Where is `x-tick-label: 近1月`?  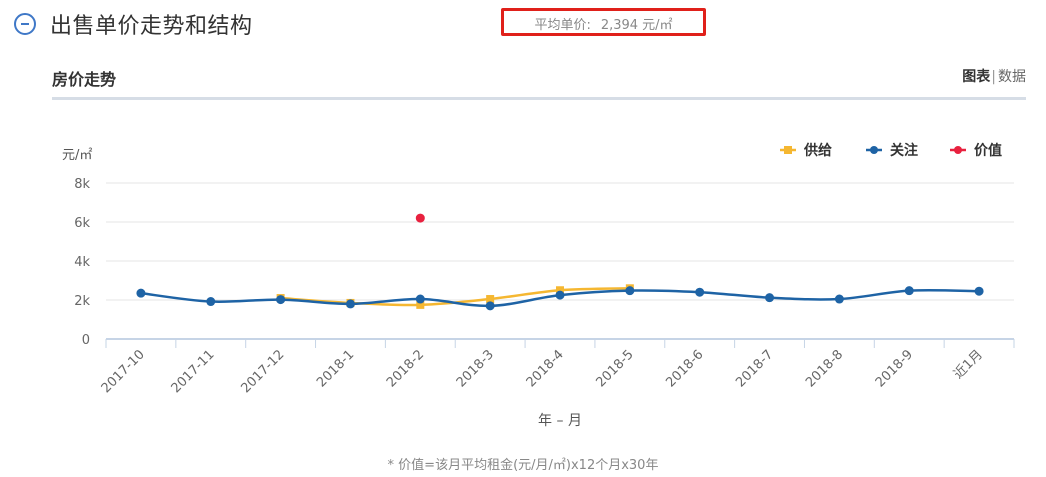 x-tick-label: 近1月 is located at coordinates (968, 364).